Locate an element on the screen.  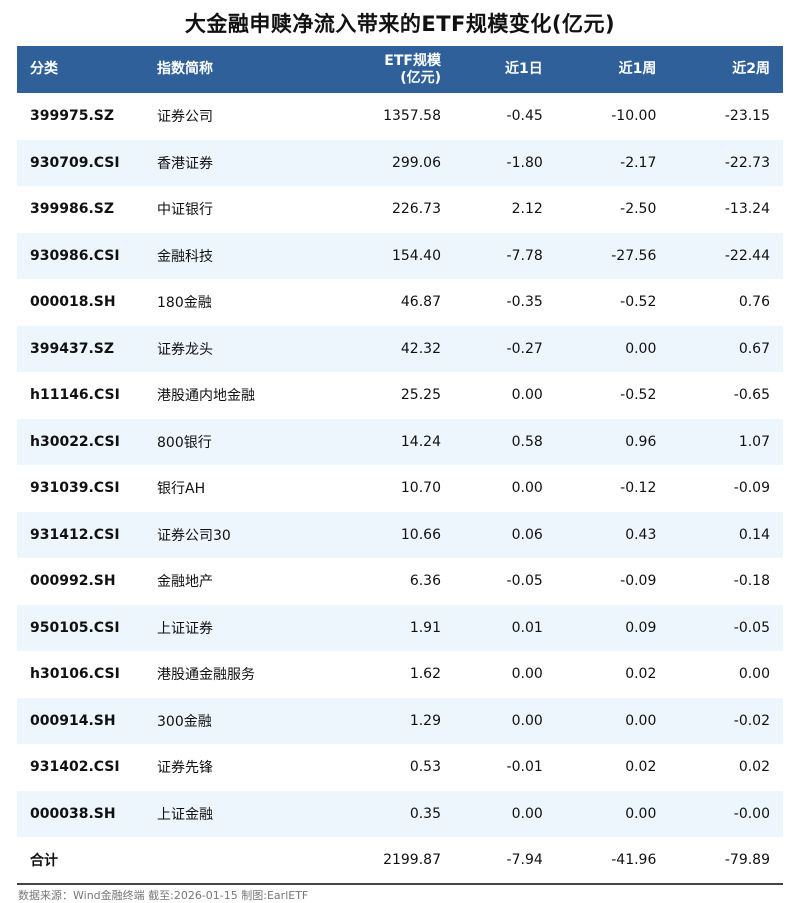
column-header-index-name: 指数简称 is located at coordinates (185, 69).